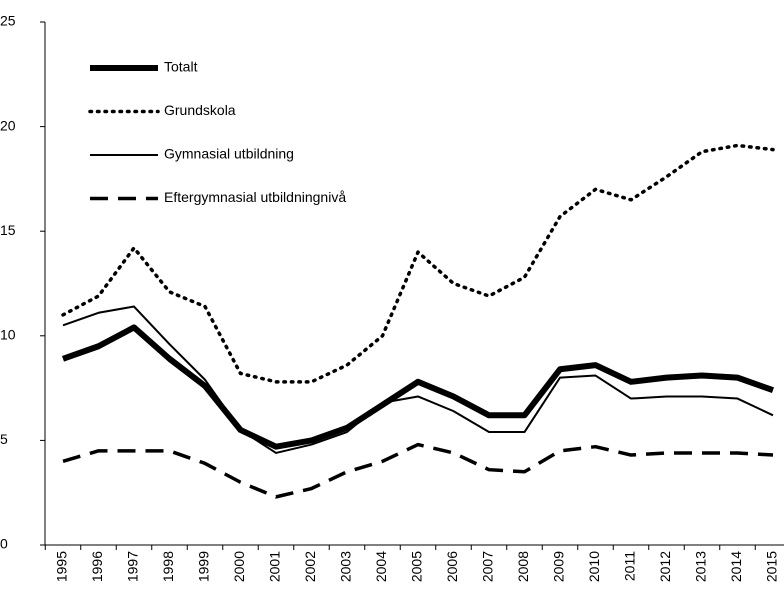 Image resolution: width=784 pixels, height=594 pixels. Describe the element at coordinates (736, 566) in the screenshot. I see `x-tick-label: 2014` at that location.